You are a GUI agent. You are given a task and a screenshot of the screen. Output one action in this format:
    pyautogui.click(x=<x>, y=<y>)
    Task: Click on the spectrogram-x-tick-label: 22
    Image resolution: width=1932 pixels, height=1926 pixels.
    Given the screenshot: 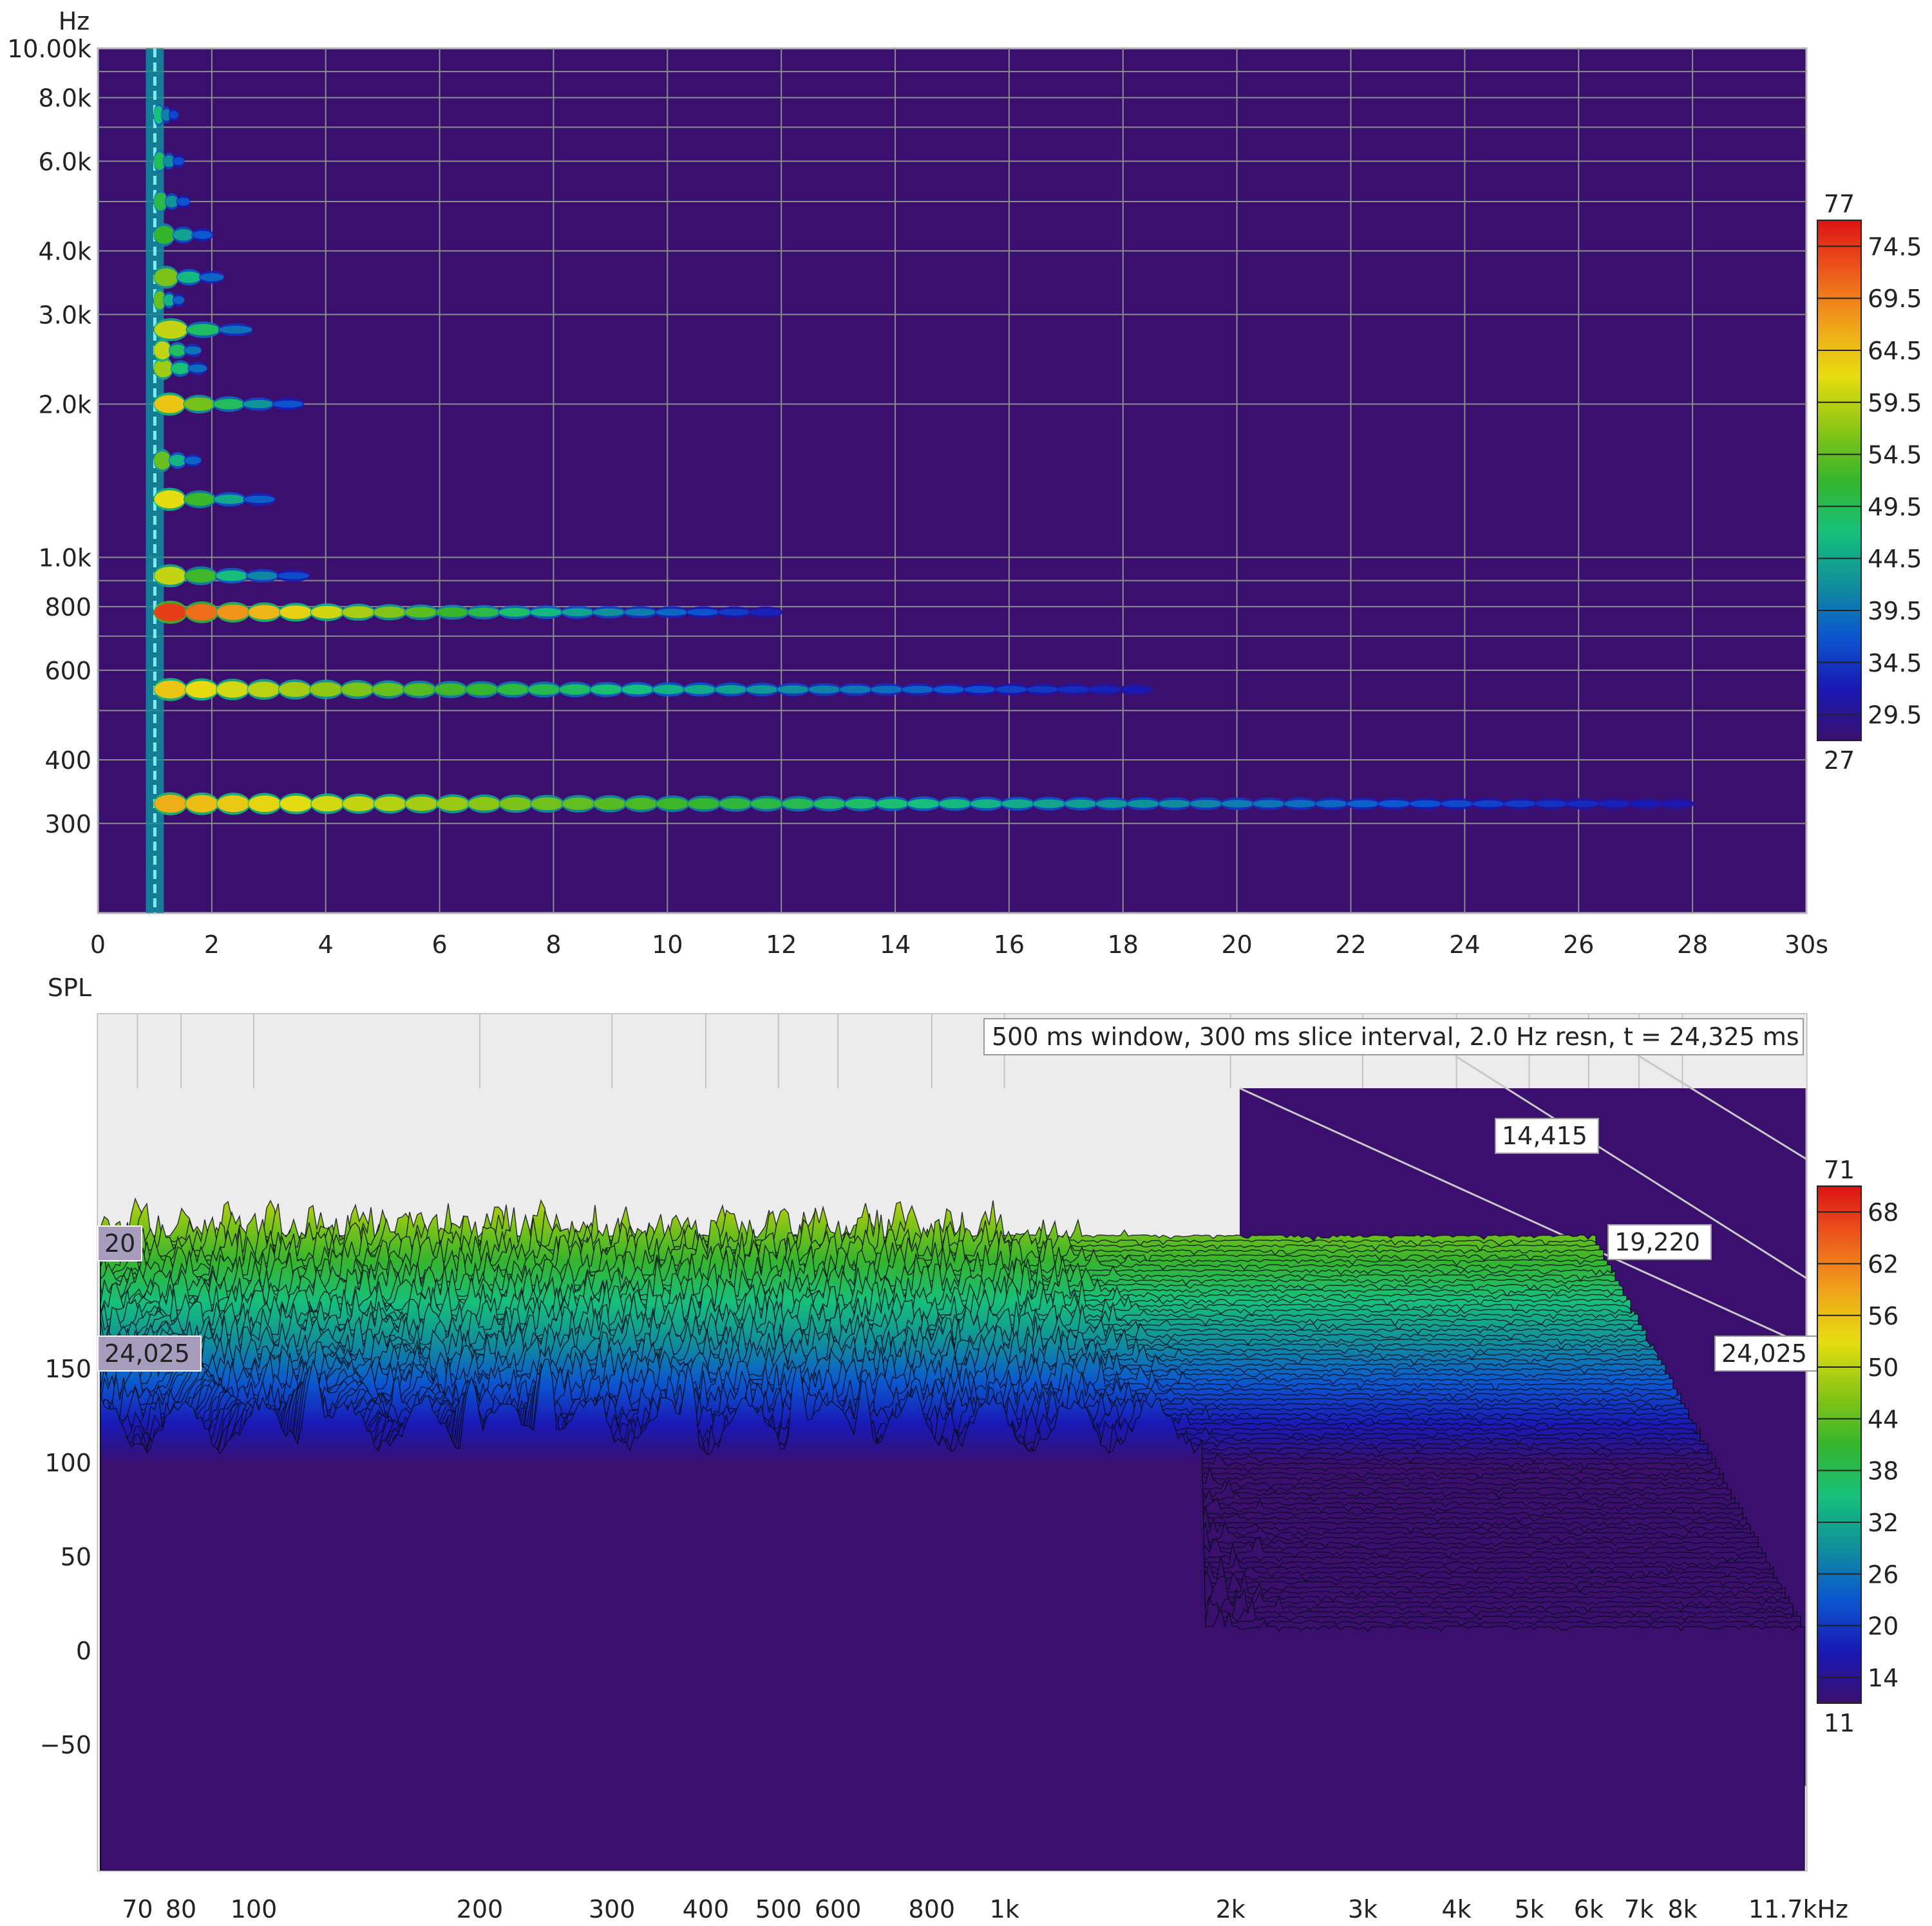 What is the action you would take?
    pyautogui.click(x=1351, y=945)
    